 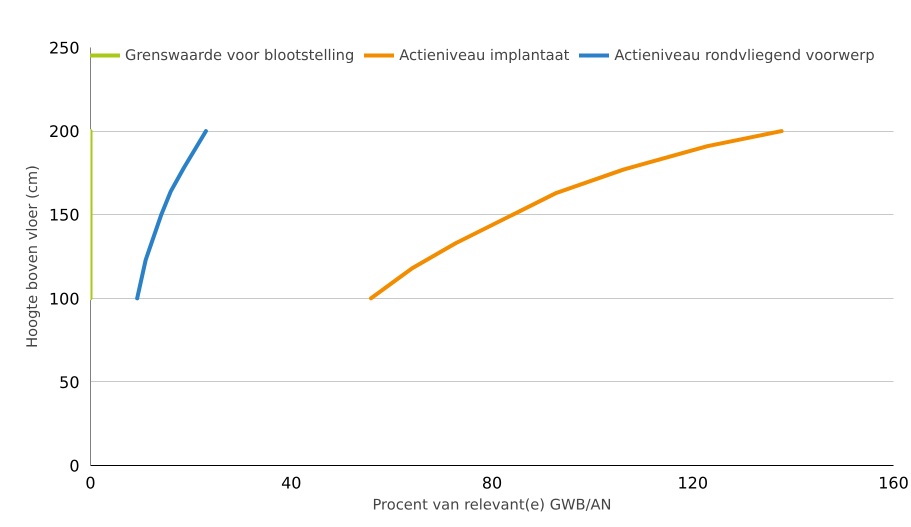 I want to click on y-tick-label: 100, so click(x=64, y=298).